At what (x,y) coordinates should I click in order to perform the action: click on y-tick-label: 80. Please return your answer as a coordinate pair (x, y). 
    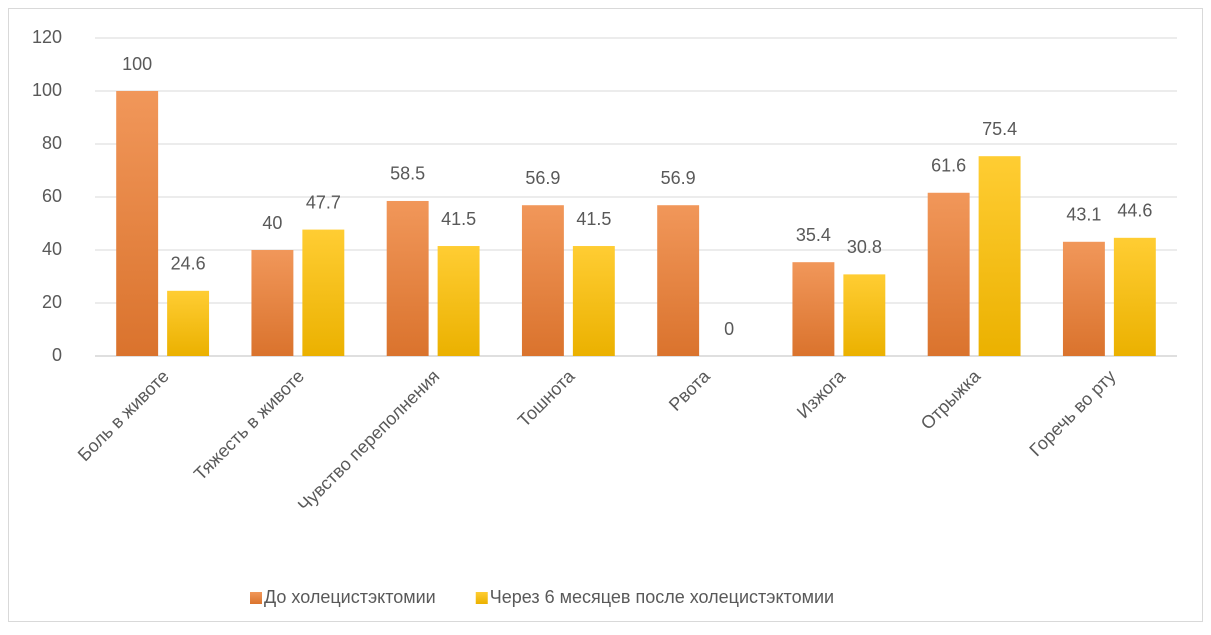
    Looking at the image, I should click on (52, 143).